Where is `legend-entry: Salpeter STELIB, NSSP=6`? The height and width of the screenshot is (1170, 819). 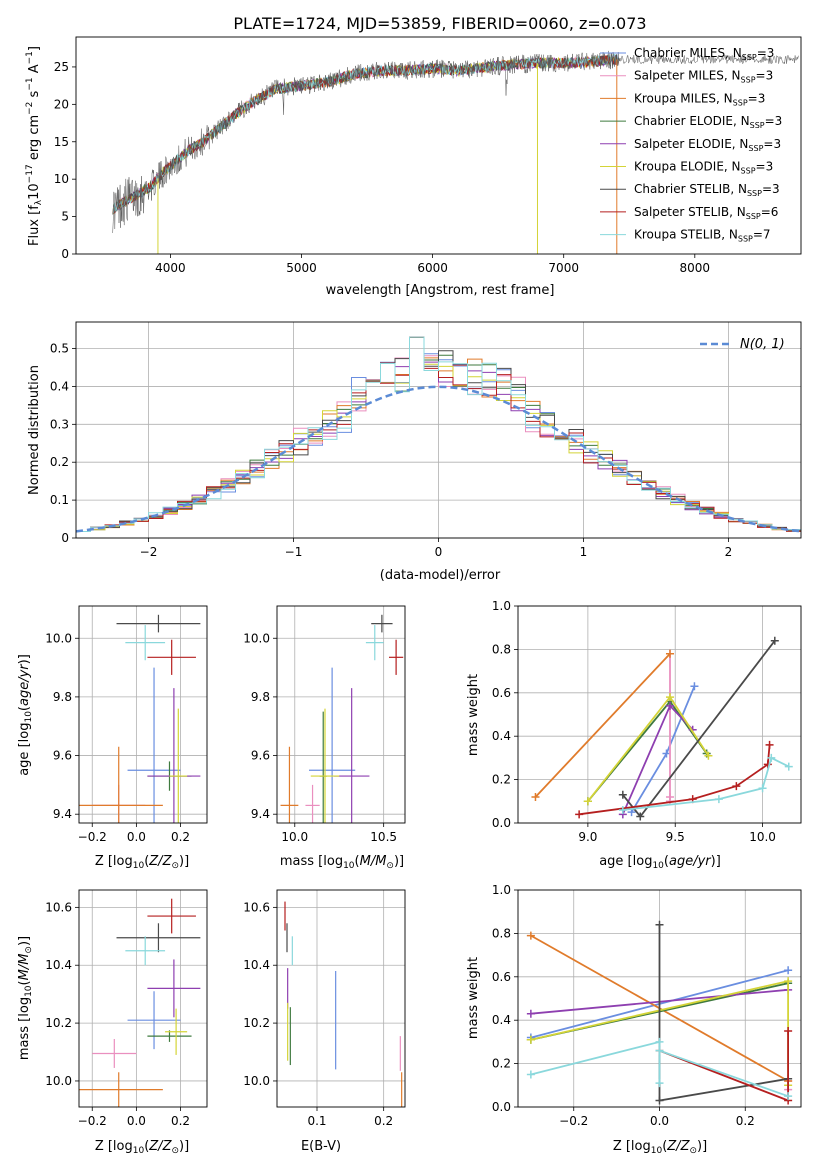
legend-entry: Salpeter STELIB, NSSP=6 is located at coordinates (706, 213).